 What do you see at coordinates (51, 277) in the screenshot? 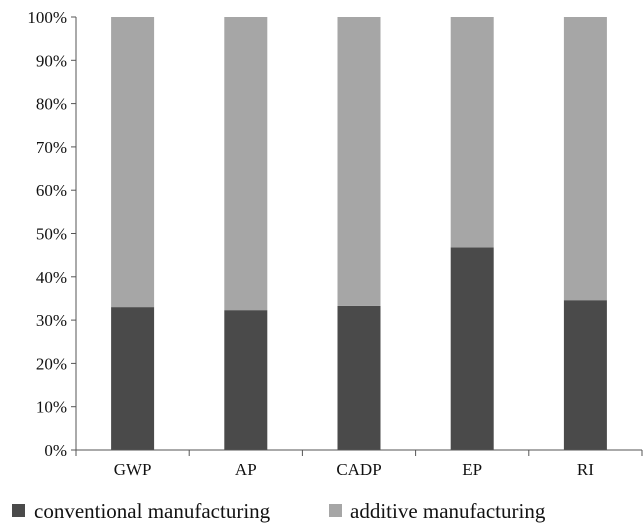
I see `y-tick-label: 40%` at bounding box center [51, 277].